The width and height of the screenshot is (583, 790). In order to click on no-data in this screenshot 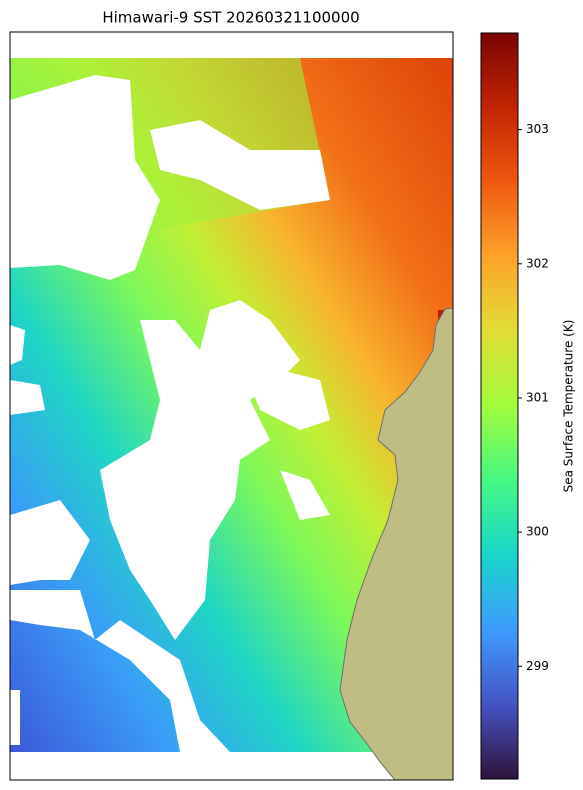, I will do `click(231, 45)`.